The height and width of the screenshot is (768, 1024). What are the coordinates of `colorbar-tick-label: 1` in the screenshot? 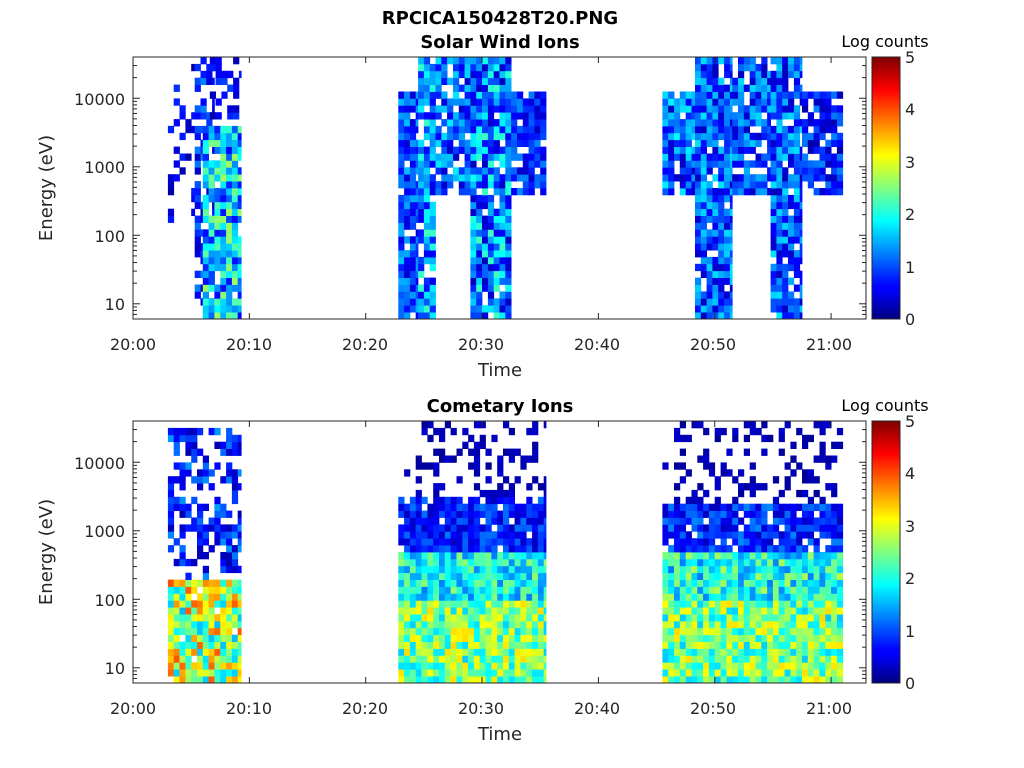 It's located at (910, 631).